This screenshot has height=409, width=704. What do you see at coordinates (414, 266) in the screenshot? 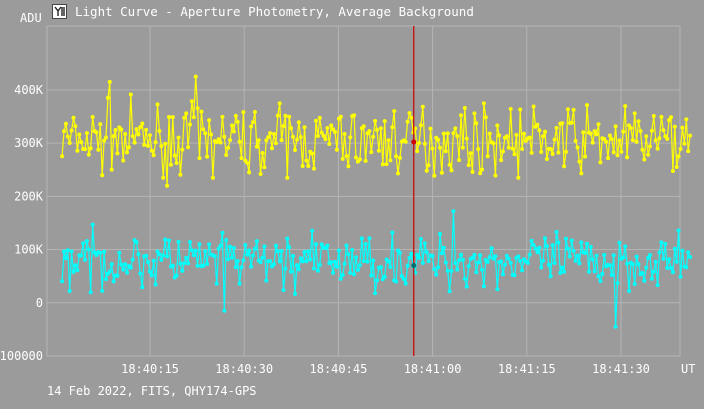
I see `cursor-marker-lower` at bounding box center [414, 266].